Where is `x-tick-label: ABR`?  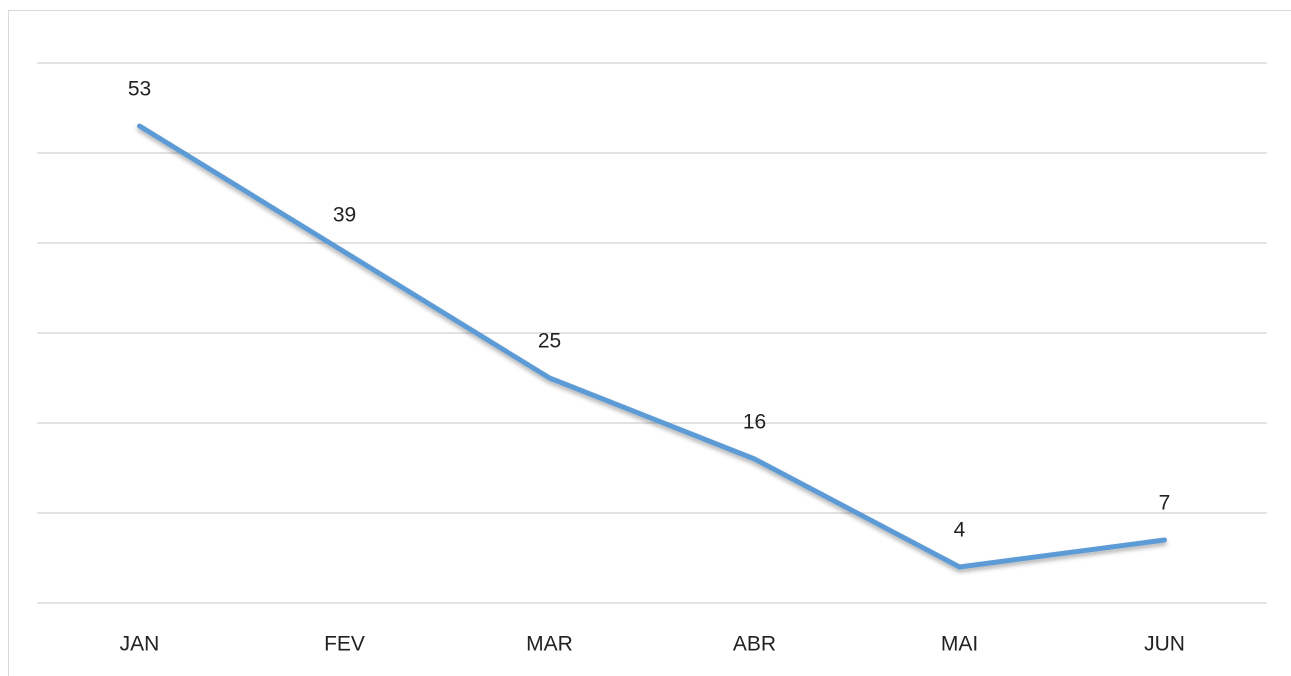
x-tick-label: ABR is located at coordinates (754, 644).